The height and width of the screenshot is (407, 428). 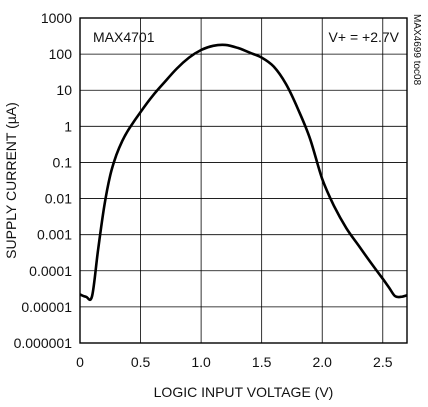 What do you see at coordinates (262, 362) in the screenshot?
I see `x-tick-label: 1.5` at bounding box center [262, 362].